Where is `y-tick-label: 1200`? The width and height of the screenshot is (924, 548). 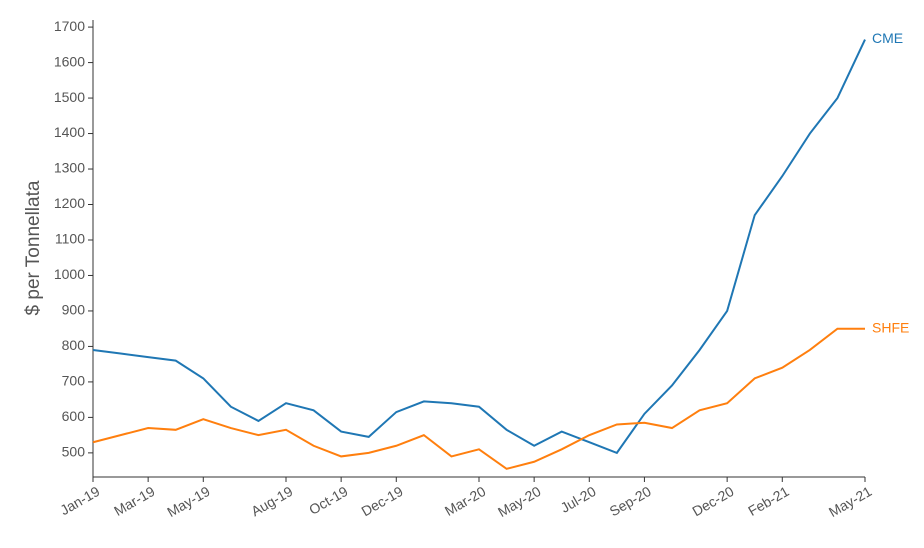
y-tick-label: 1200 is located at coordinates (69, 203).